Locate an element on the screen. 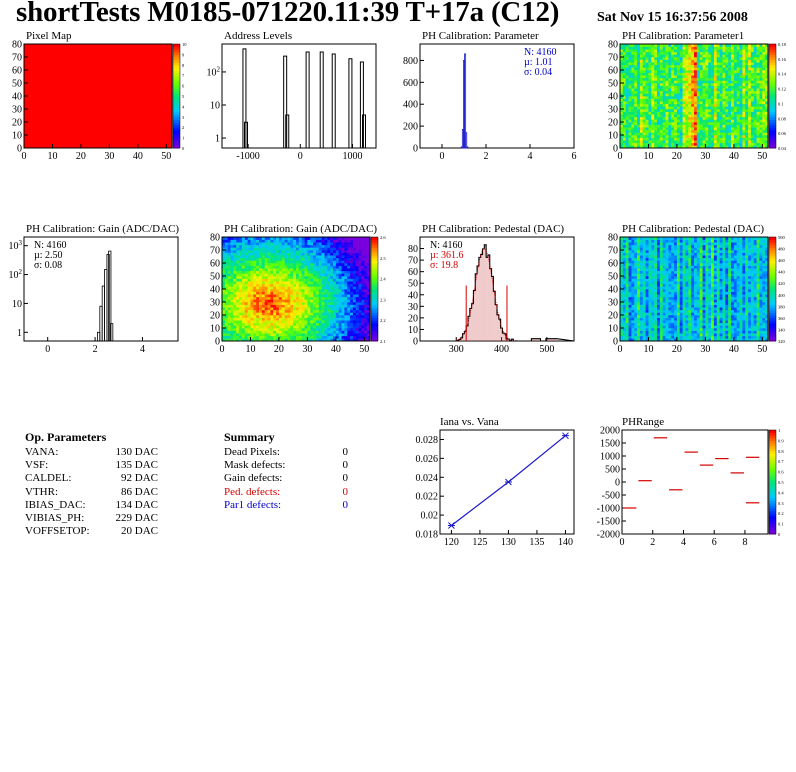  stats-mean: µ: 2.50 is located at coordinates (48, 255).